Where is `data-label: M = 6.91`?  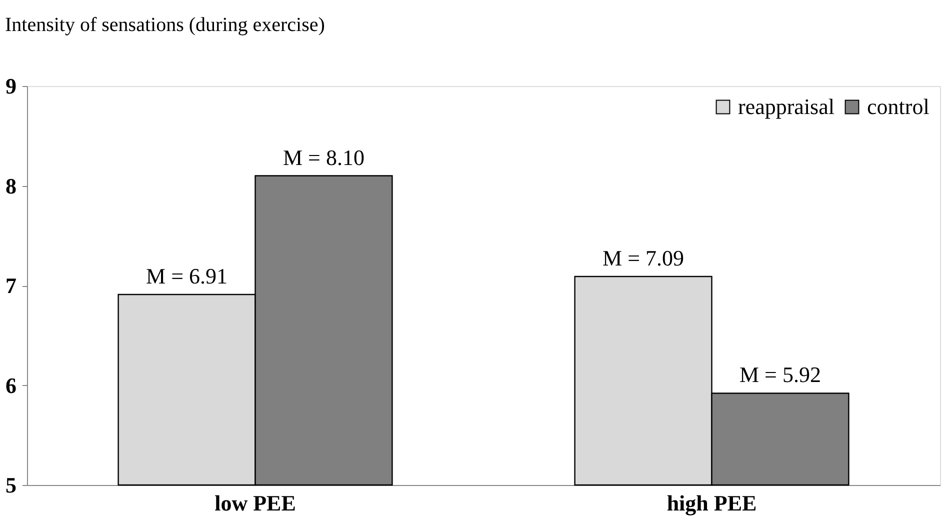 data-label: M = 6.91 is located at coordinates (187, 275).